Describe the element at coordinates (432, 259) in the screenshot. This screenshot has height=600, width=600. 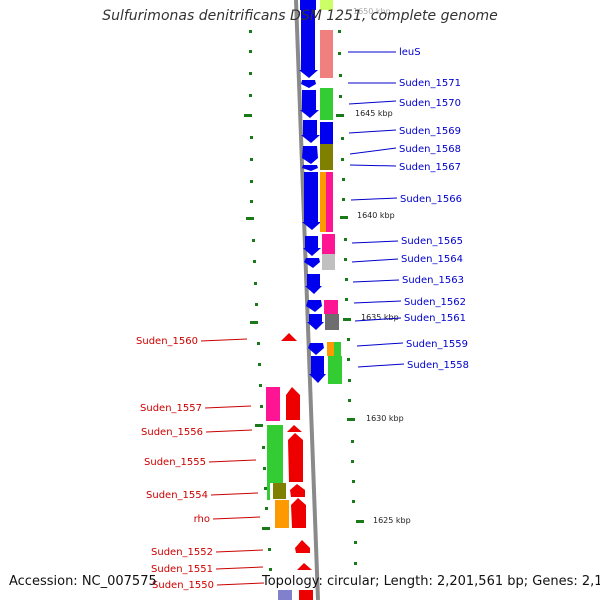
I see `gene-label: Suden_1564` at that location.